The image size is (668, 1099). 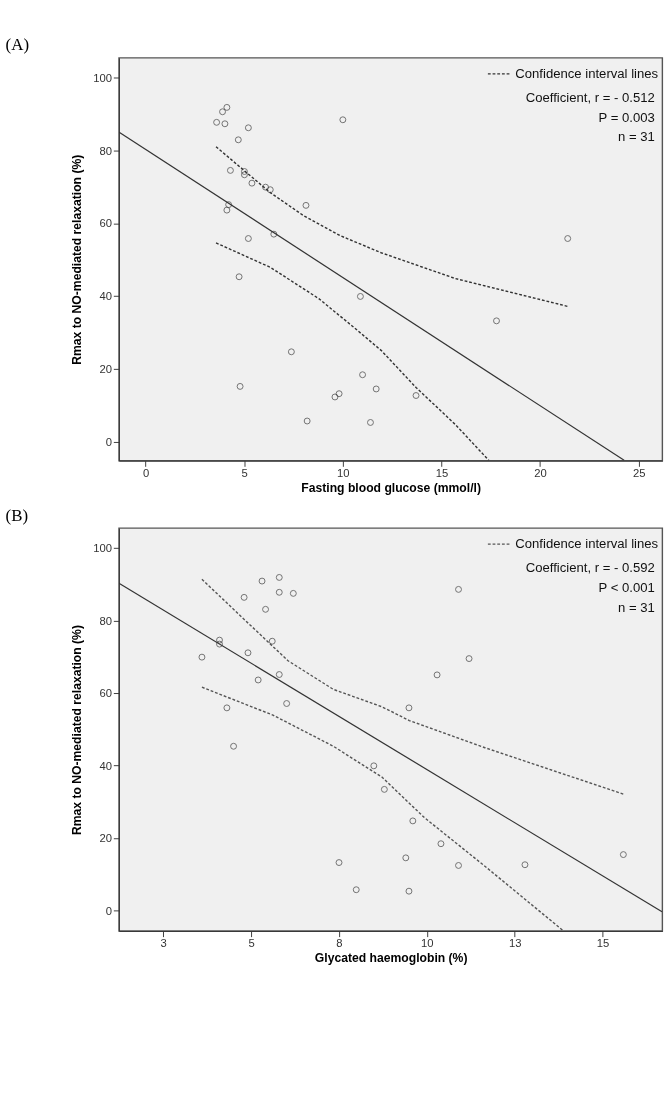 I want to click on x-tick-label: 20, so click(x=540, y=473).